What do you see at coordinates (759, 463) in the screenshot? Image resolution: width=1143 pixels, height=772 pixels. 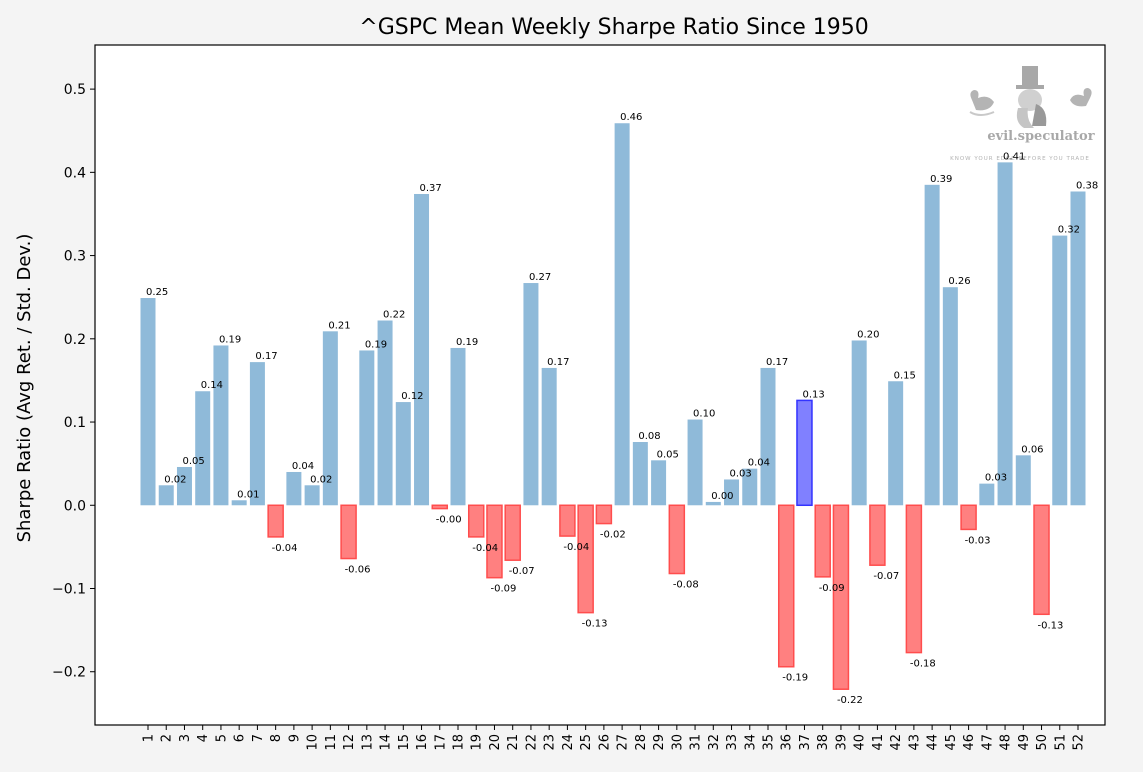 I see `data-label-week-34: 0.04` at bounding box center [759, 463].